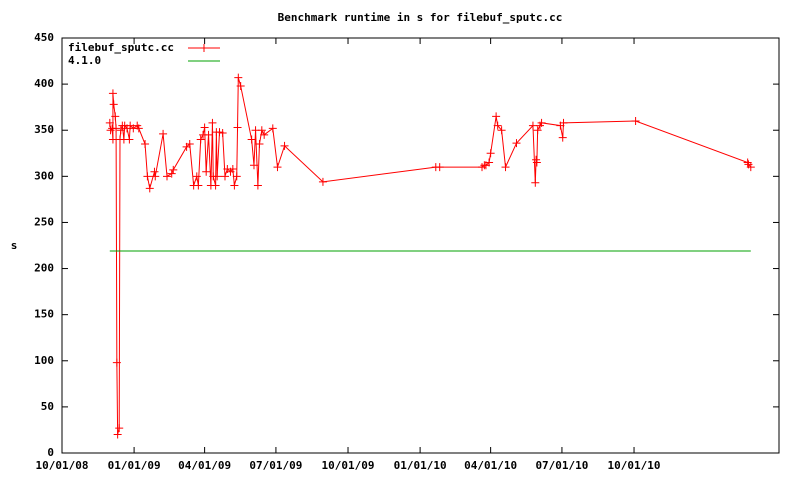 The width and height of the screenshot is (800, 480). What do you see at coordinates (44, 268) in the screenshot?
I see `y-tick-label: 200` at bounding box center [44, 268].